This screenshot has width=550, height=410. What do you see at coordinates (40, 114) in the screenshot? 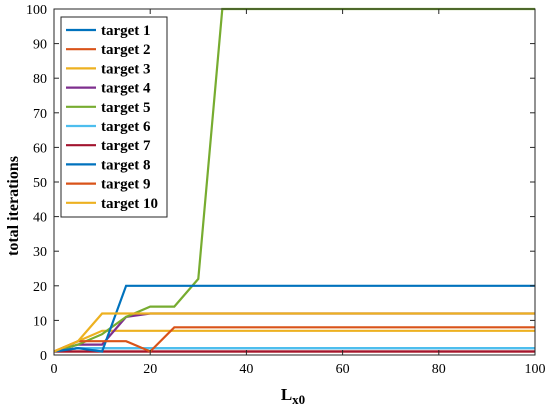
I see `y-tick-label: 70` at bounding box center [40, 114].